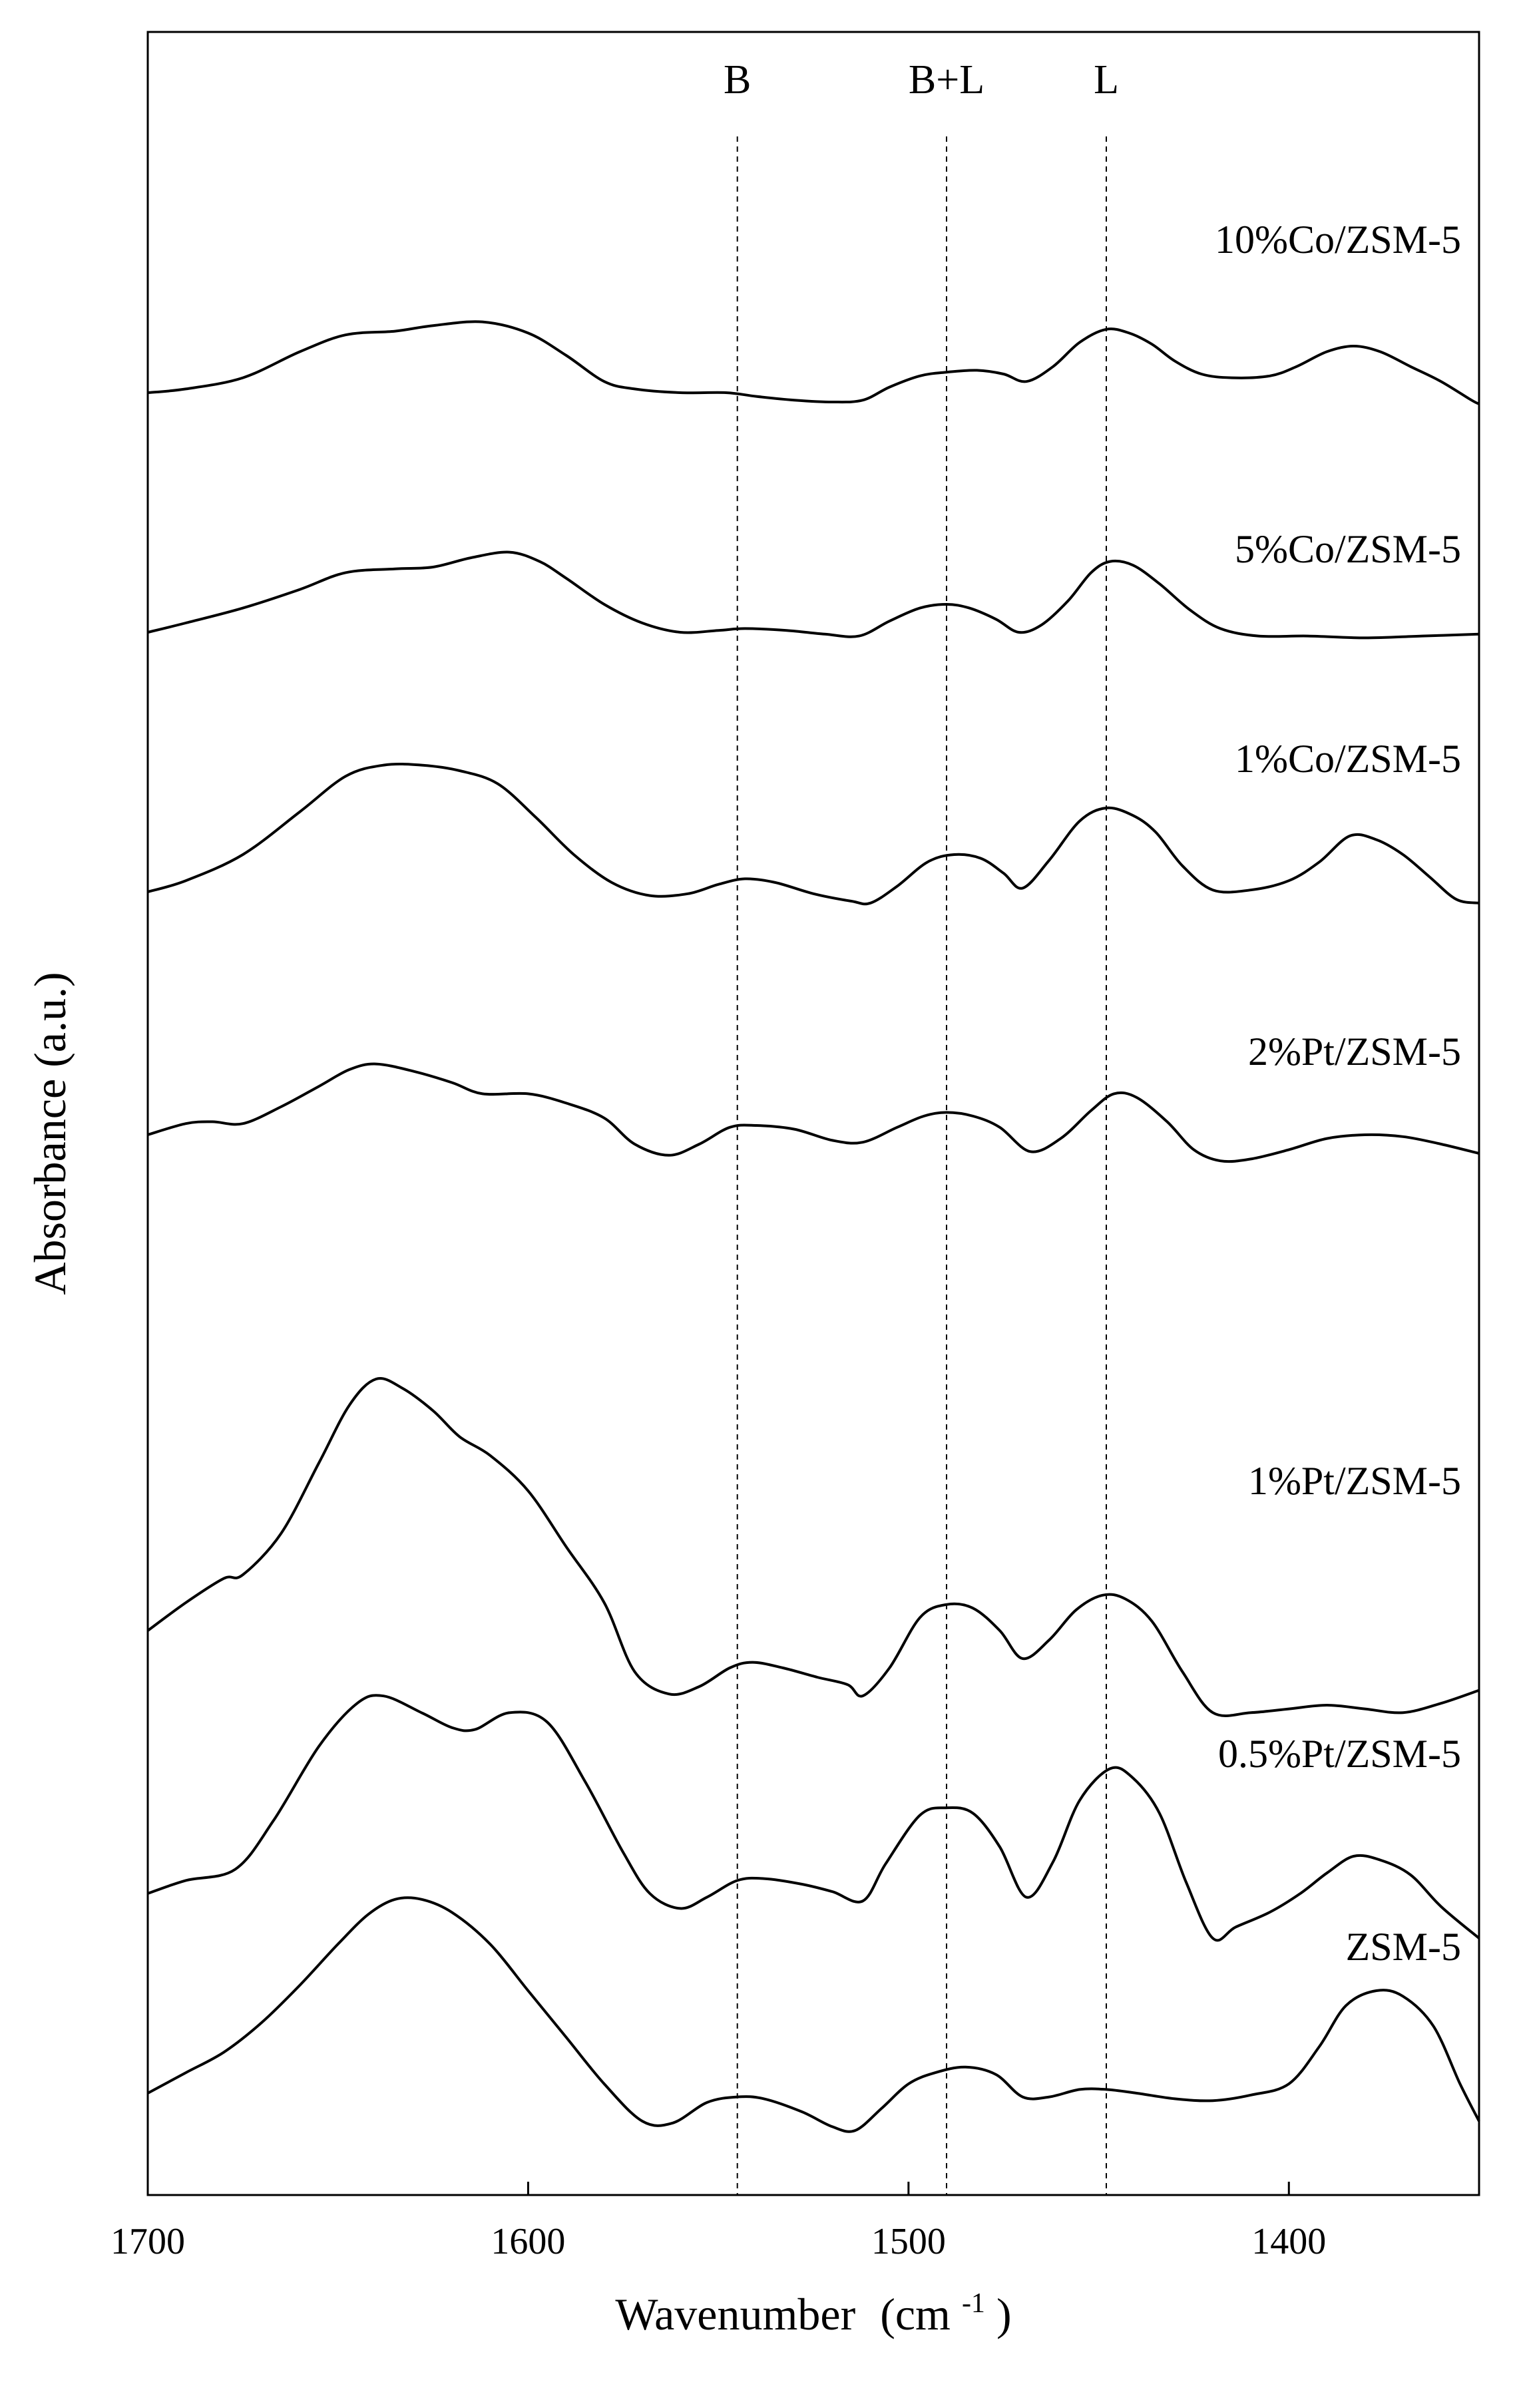  What do you see at coordinates (1339, 1754) in the screenshot?
I see `series-label-0-5pctpt-zsm-5: 0.5%Pt/ZSM-5` at bounding box center [1339, 1754].